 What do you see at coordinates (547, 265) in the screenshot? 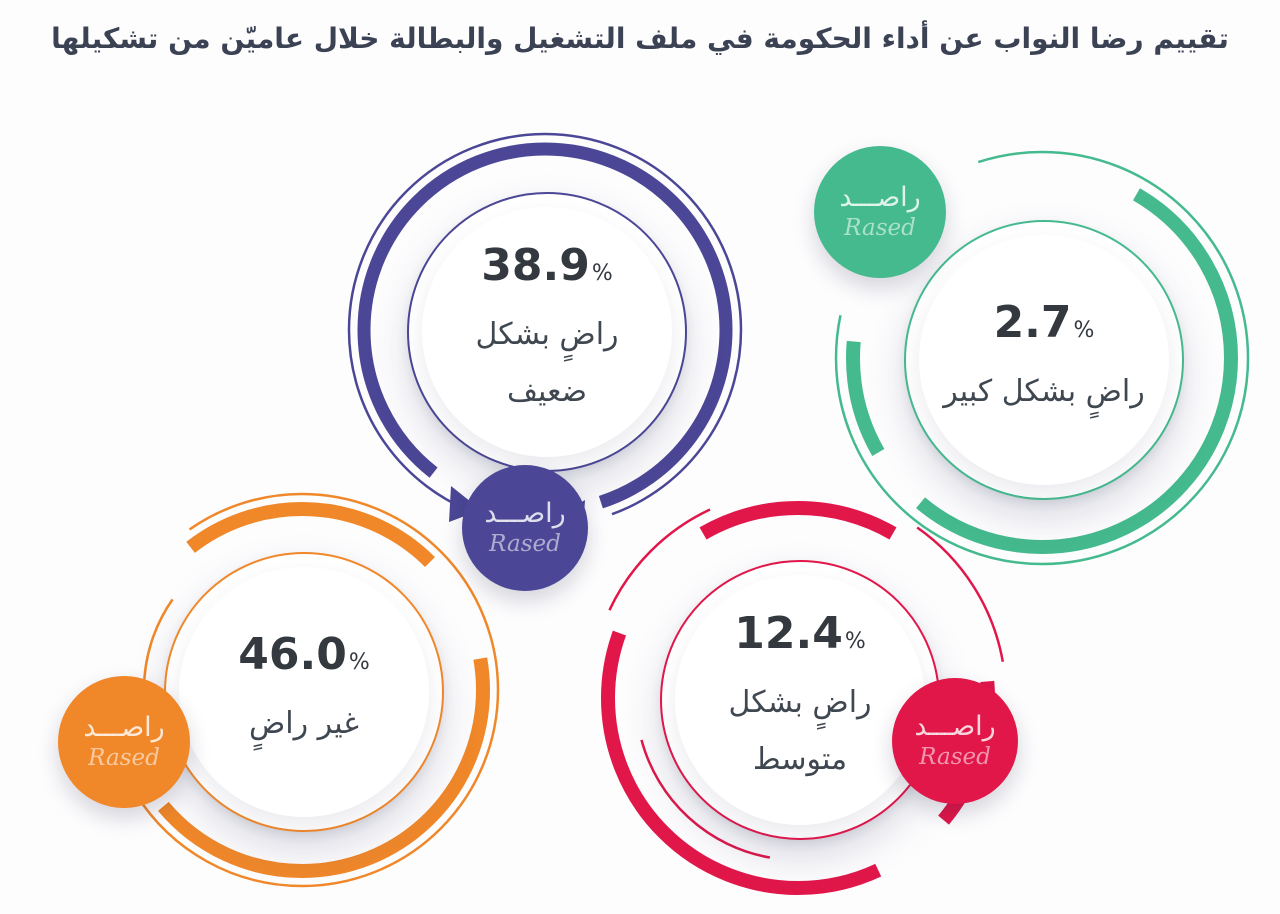
I see `stat-value: 38.9%` at bounding box center [547, 265].